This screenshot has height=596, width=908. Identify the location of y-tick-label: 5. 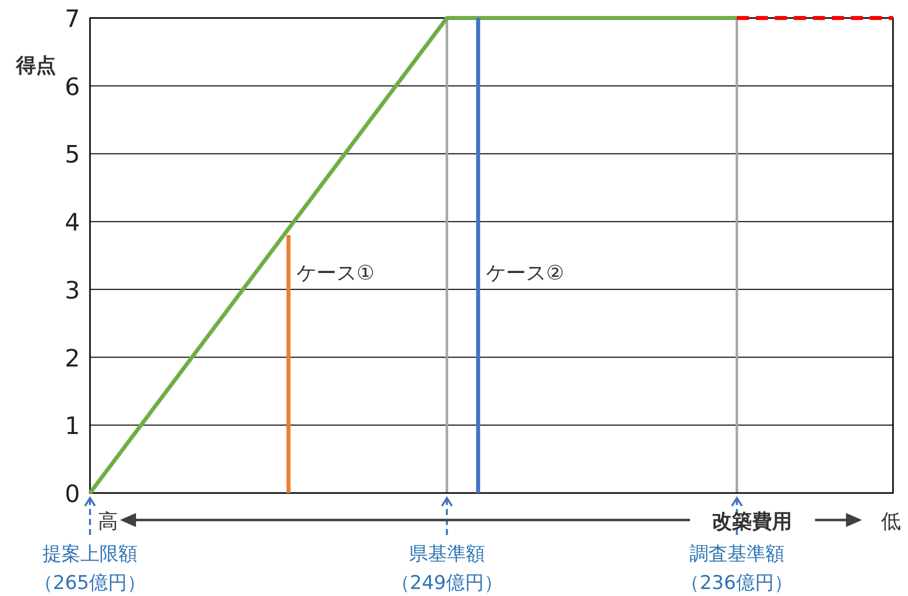
(72, 154).